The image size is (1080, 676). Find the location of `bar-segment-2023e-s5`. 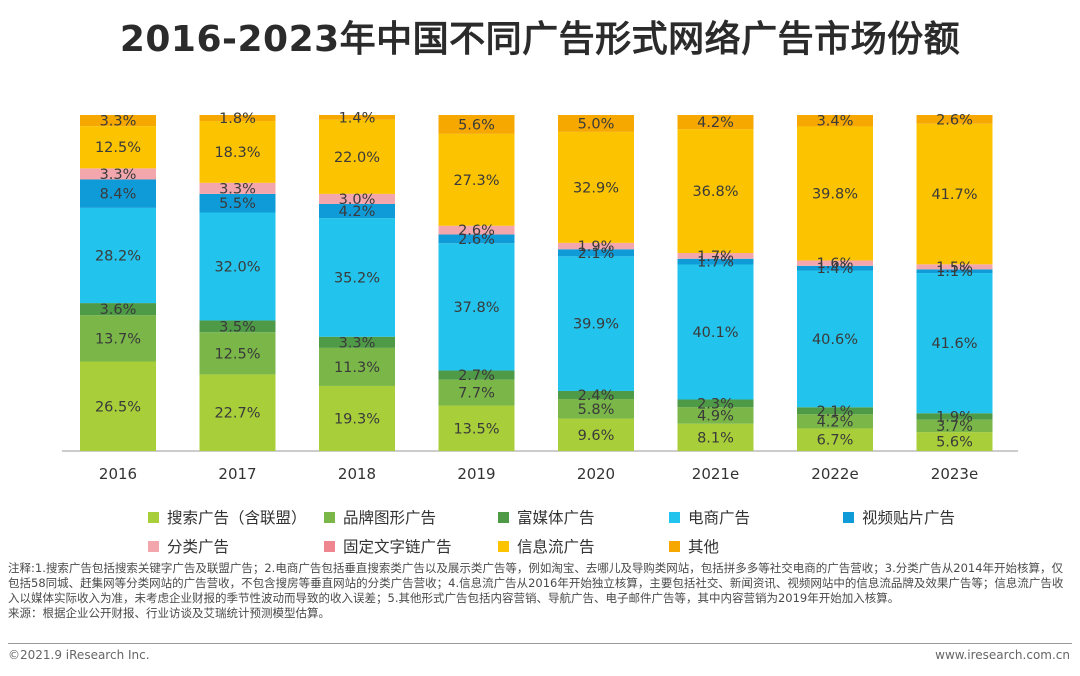

bar-segment-2023e-s5 is located at coordinates (954, 267).